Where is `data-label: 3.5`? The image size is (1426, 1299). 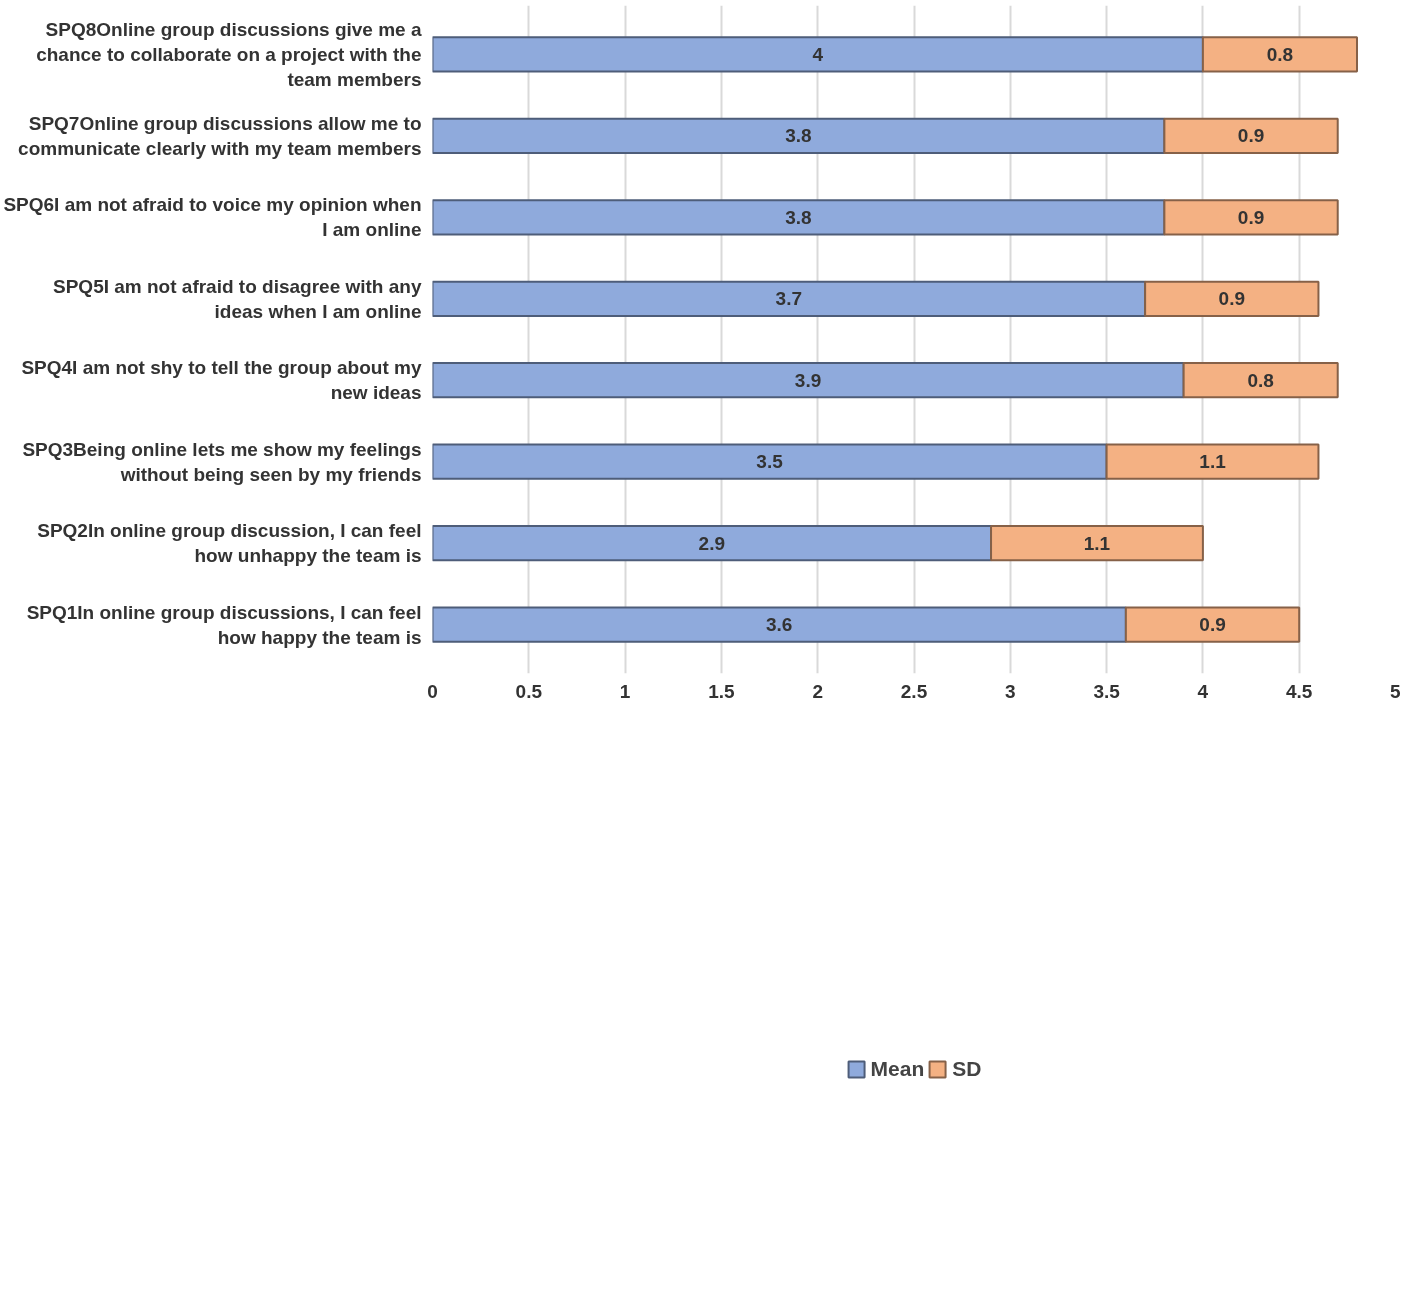
data-label: 3.5 is located at coordinates (770, 462).